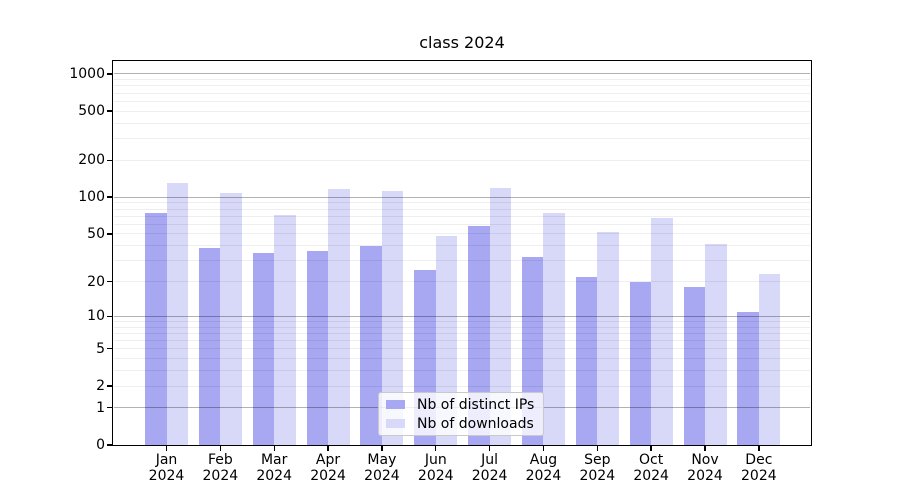  I want to click on chart-title: class 2024, so click(462, 42).